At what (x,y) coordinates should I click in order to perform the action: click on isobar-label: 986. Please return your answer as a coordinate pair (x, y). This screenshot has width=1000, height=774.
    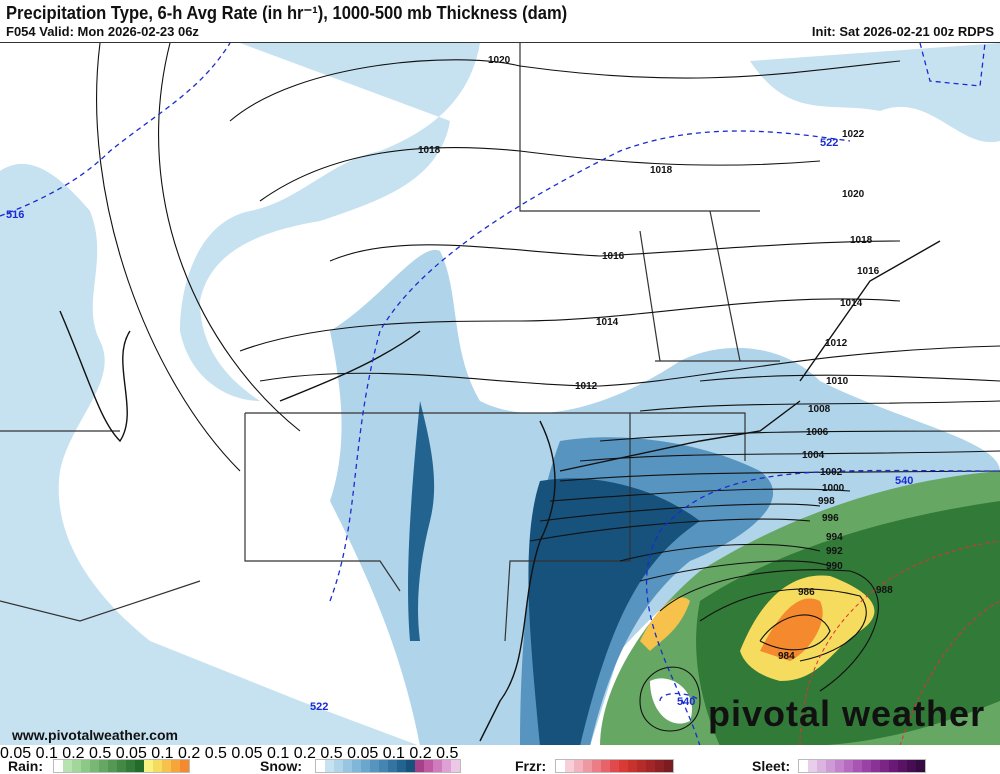
    Looking at the image, I should click on (806, 592).